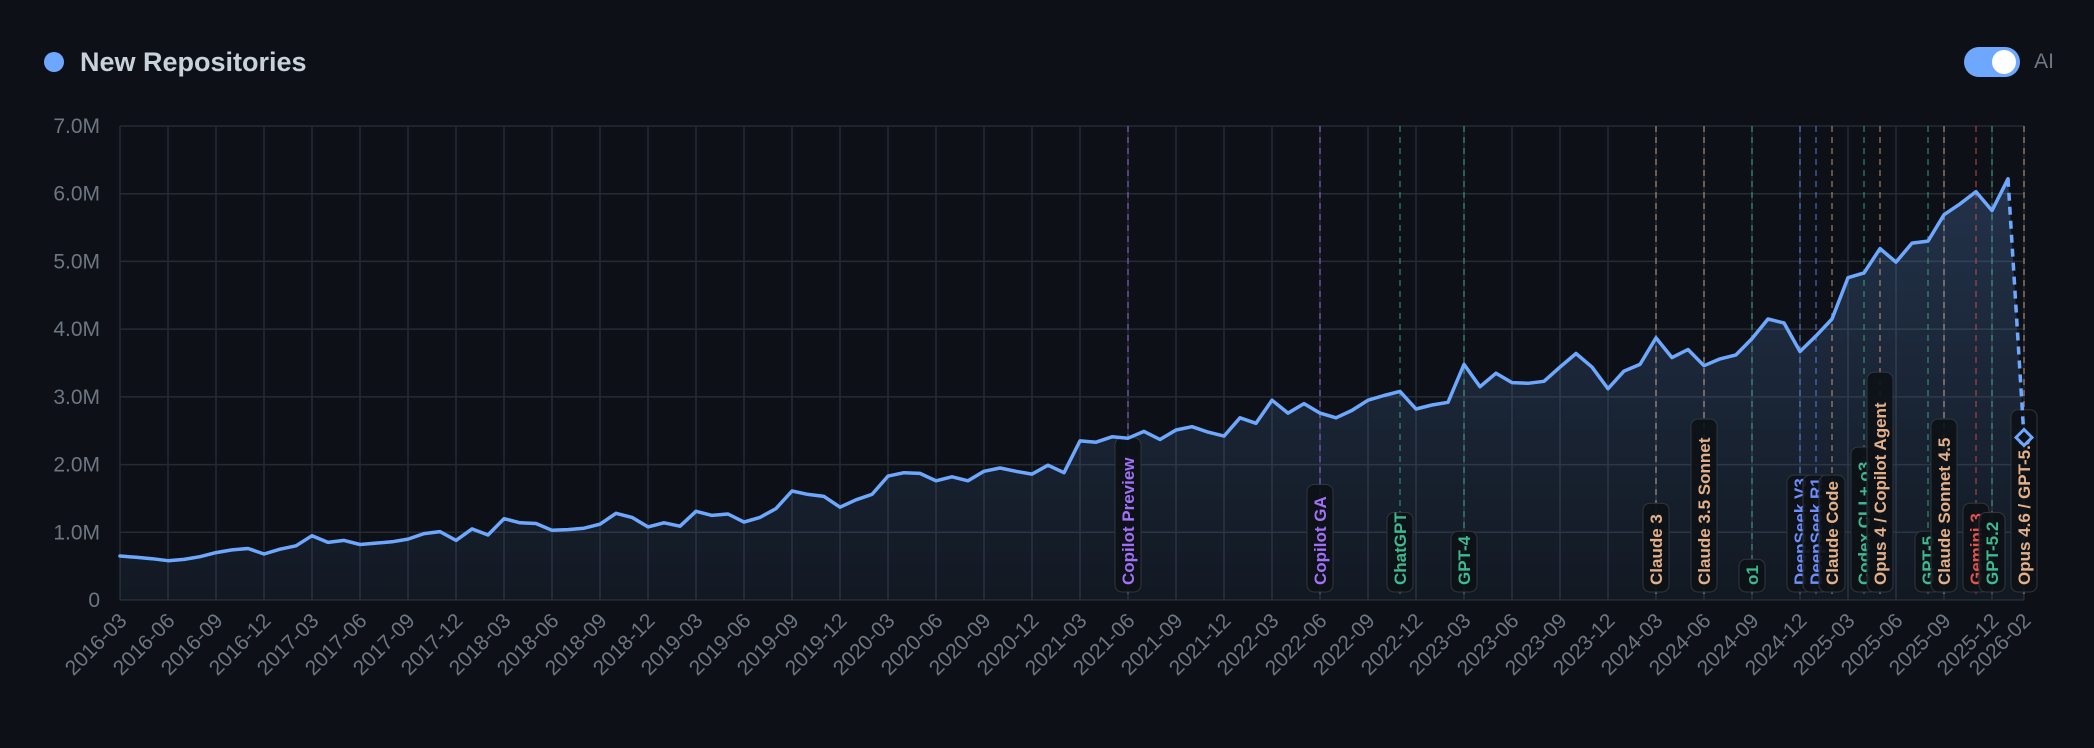 This screenshot has width=2094, height=748. I want to click on event-label: Claude 3.5 Sonnet, so click(1704, 511).